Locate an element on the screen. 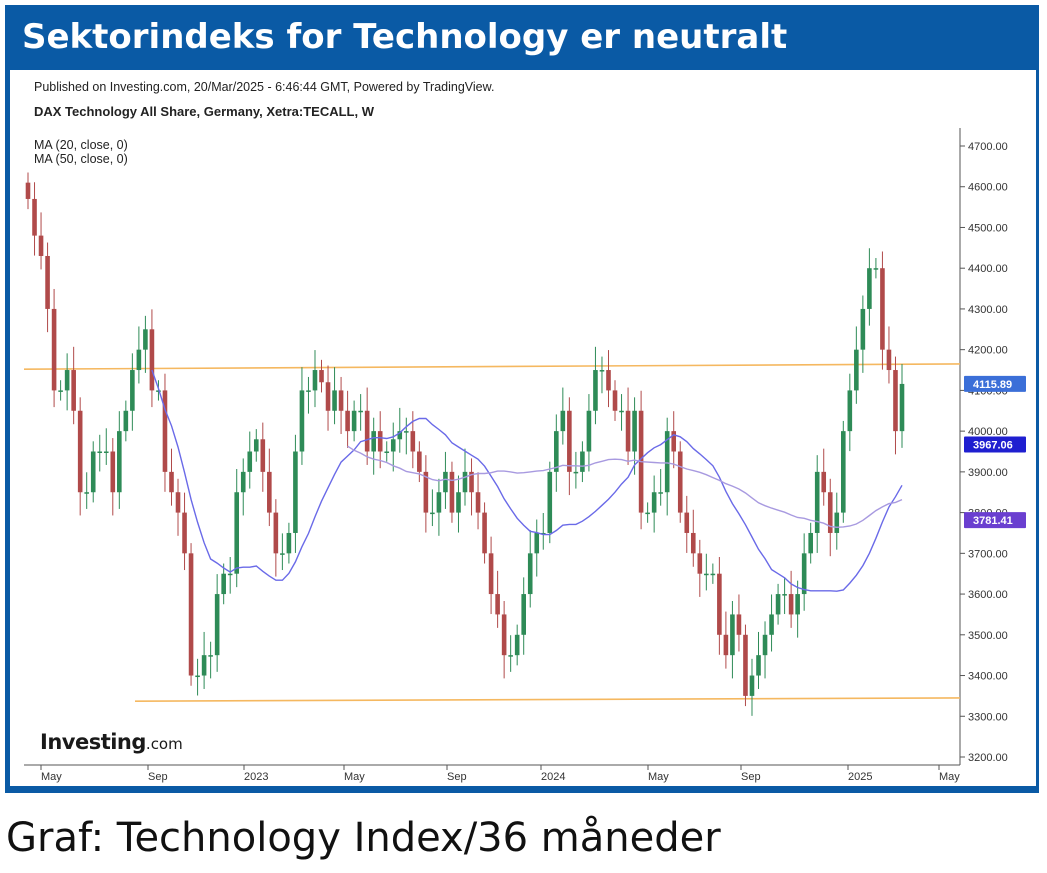  y-tick-label: 4700.00 is located at coordinates (988, 147).